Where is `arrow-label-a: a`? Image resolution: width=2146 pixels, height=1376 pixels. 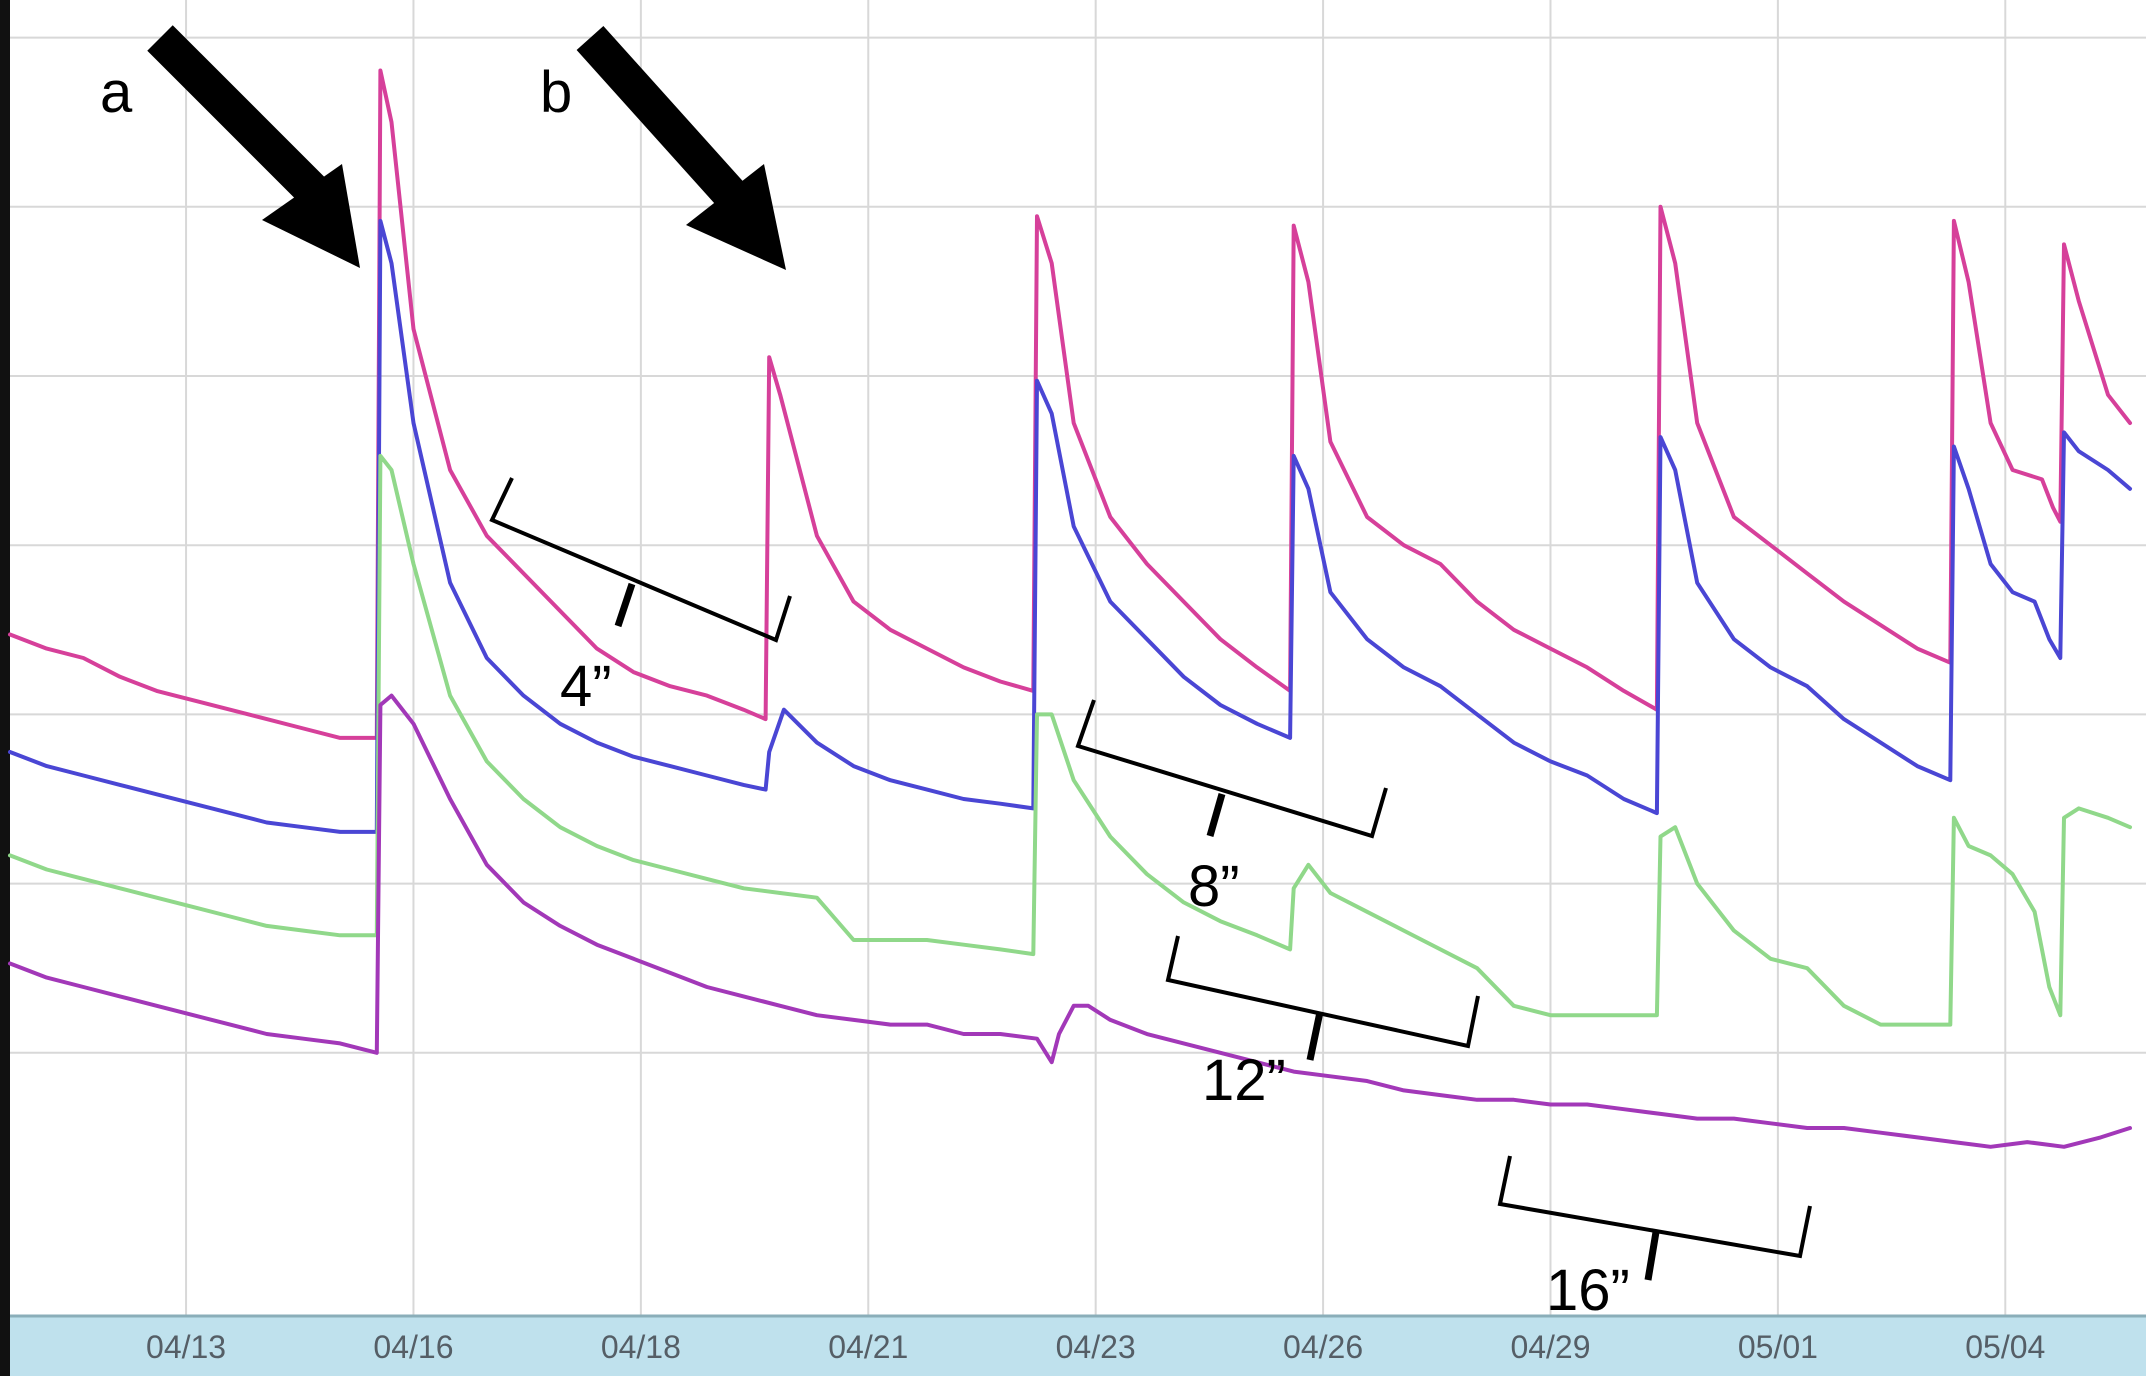 arrow-label-a: a is located at coordinates (116, 92).